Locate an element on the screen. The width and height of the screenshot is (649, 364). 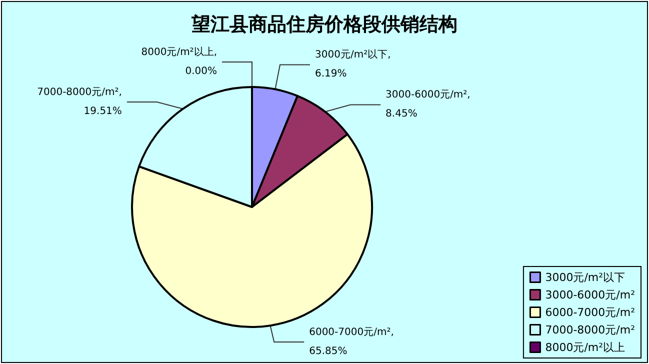
legend-label: 6000-7000元/m² is located at coordinates (590, 312).